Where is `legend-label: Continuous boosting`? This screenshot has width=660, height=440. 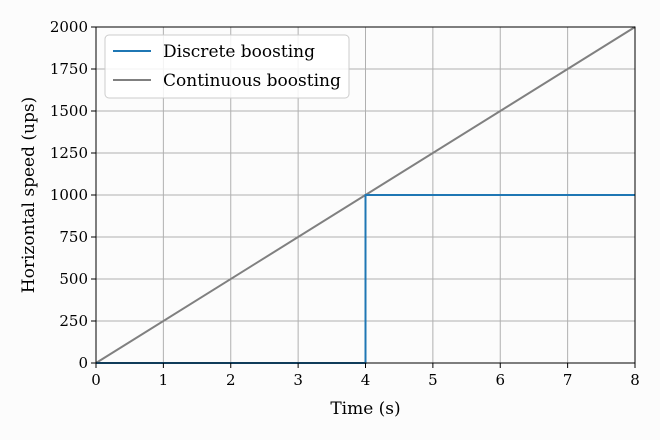
legend-label: Continuous boosting is located at coordinates (252, 81).